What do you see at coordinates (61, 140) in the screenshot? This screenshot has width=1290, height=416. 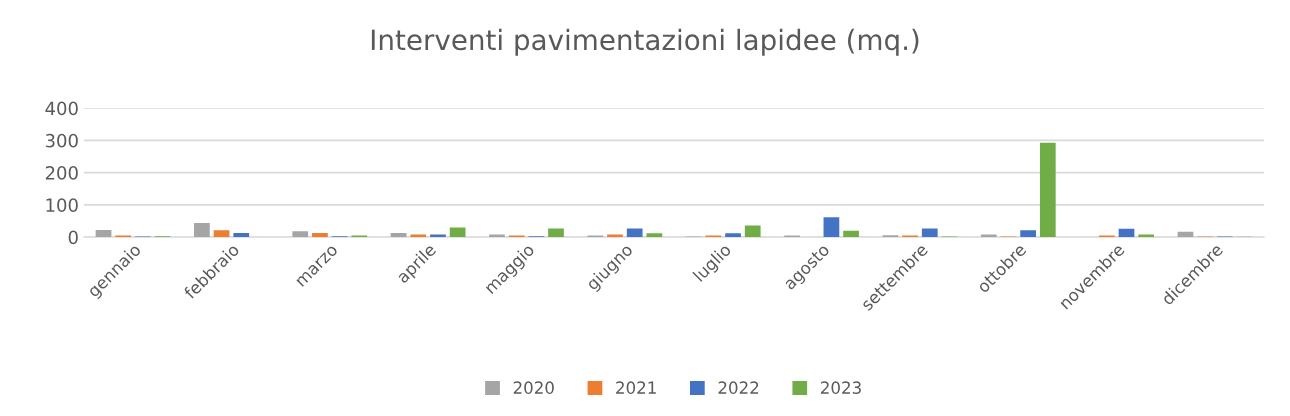 I see `y-tick-label: 300` at bounding box center [61, 140].